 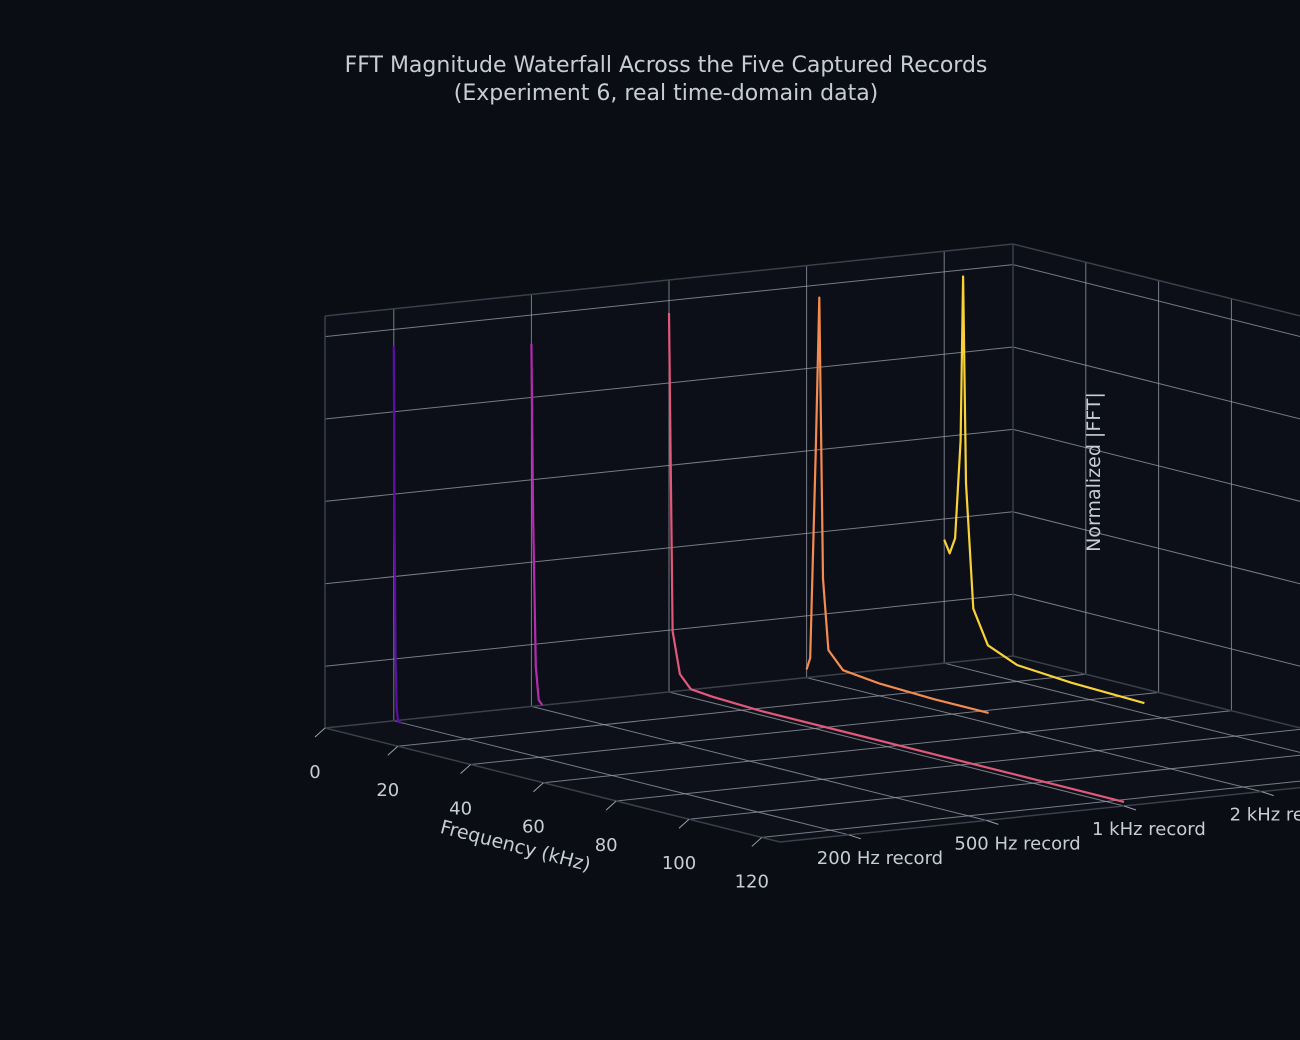 I want to click on x-tick-label: 120, so click(x=752, y=881).